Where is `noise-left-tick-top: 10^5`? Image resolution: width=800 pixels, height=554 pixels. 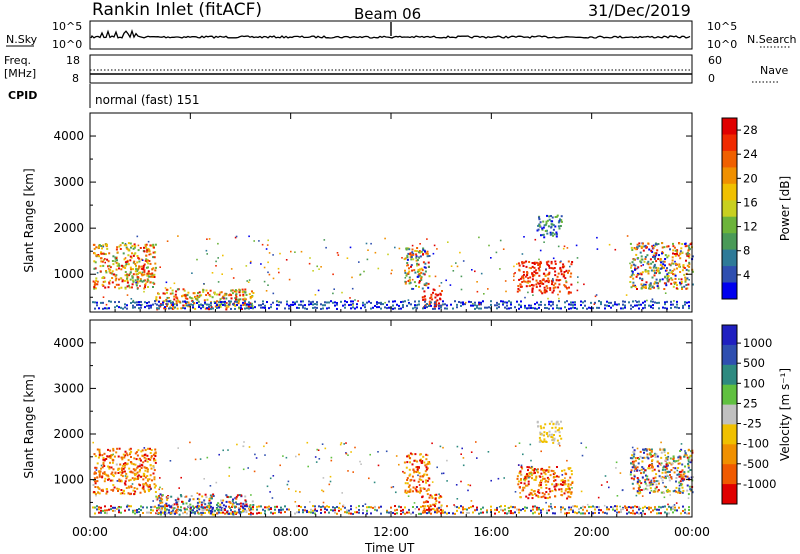
noise-left-tick-top: 10^5 is located at coordinates (67, 26).